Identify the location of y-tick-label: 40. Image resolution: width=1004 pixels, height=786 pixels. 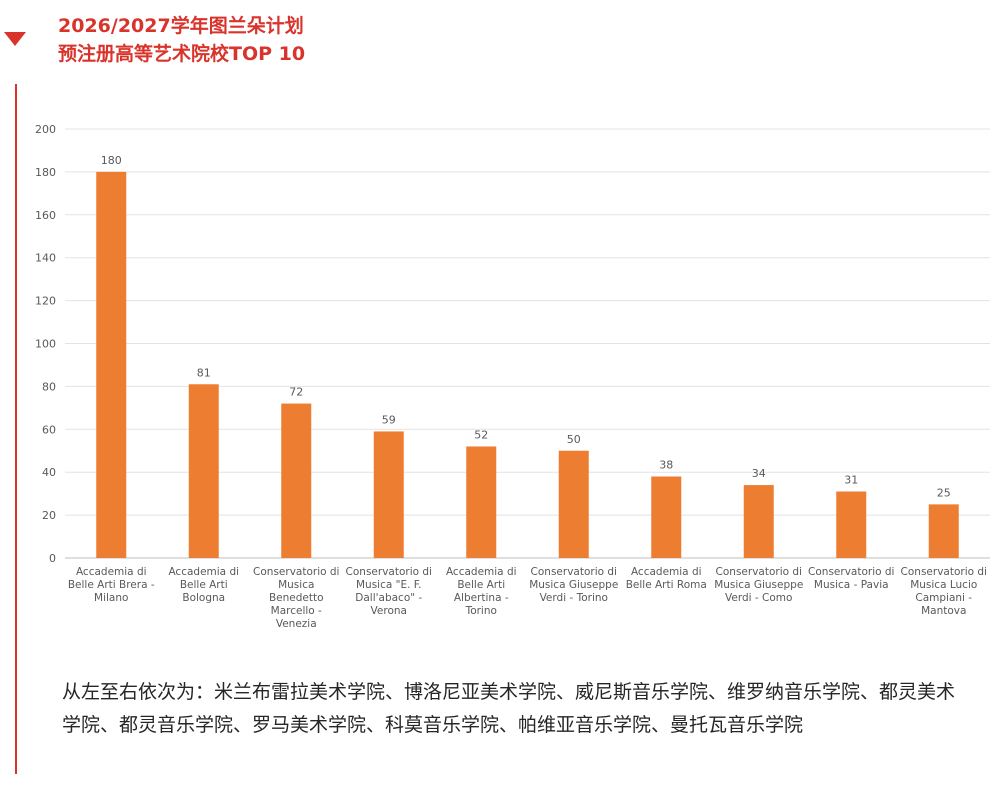
(49, 472).